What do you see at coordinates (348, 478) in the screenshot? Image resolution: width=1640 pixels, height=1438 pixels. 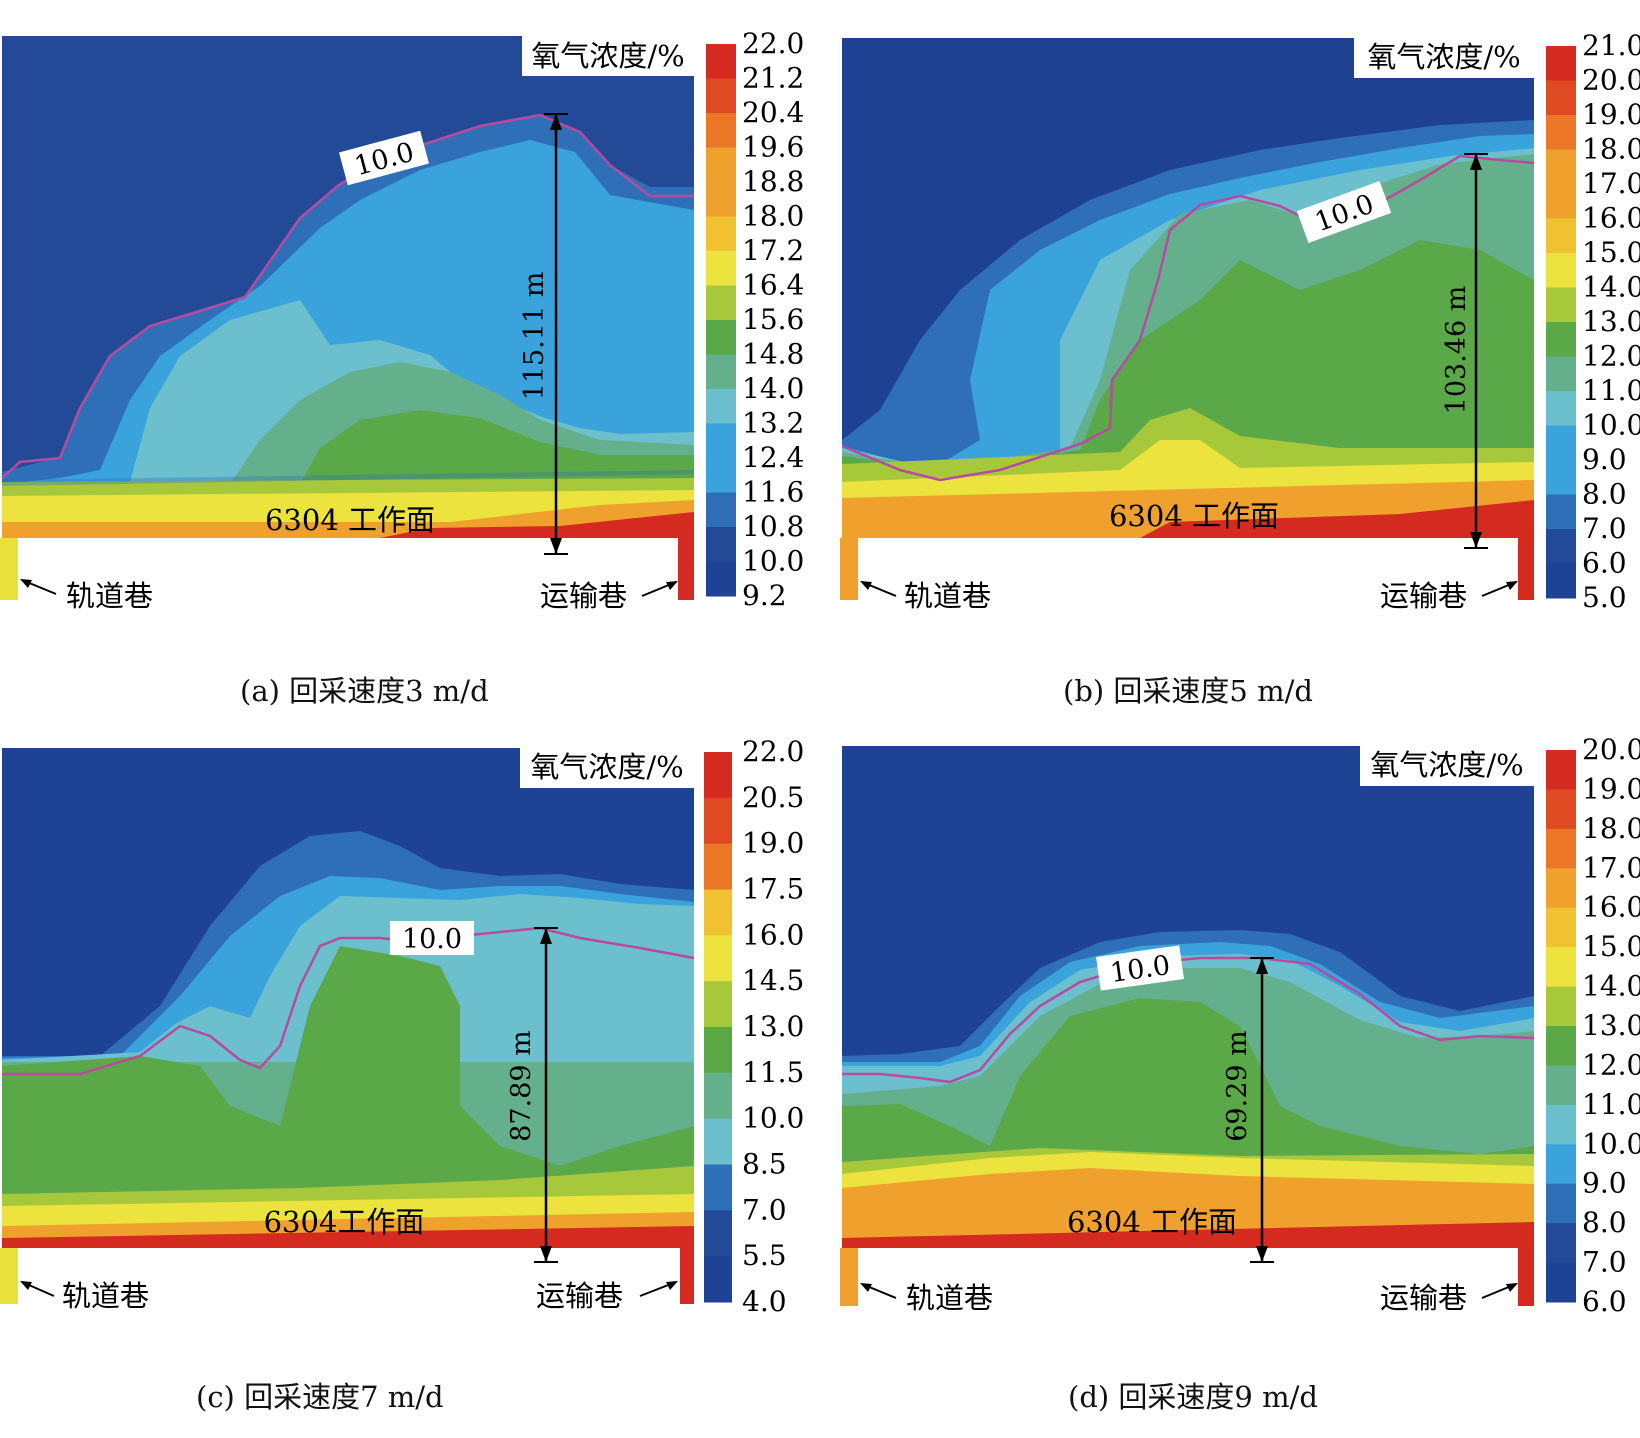 I see `zone-blue-strip` at bounding box center [348, 478].